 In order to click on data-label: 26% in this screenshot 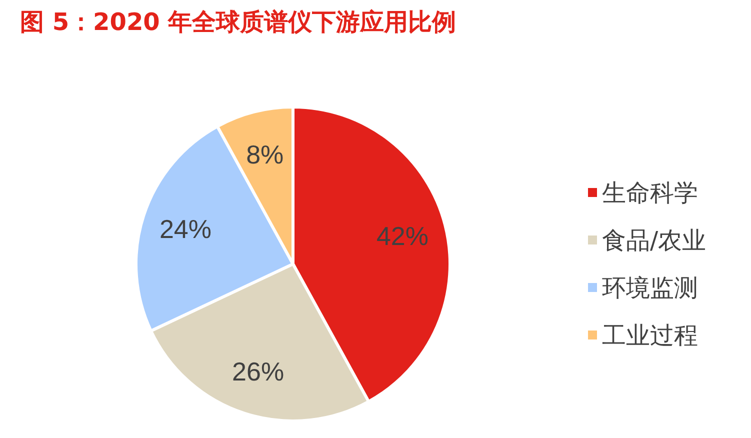, I will do `click(258, 371)`.